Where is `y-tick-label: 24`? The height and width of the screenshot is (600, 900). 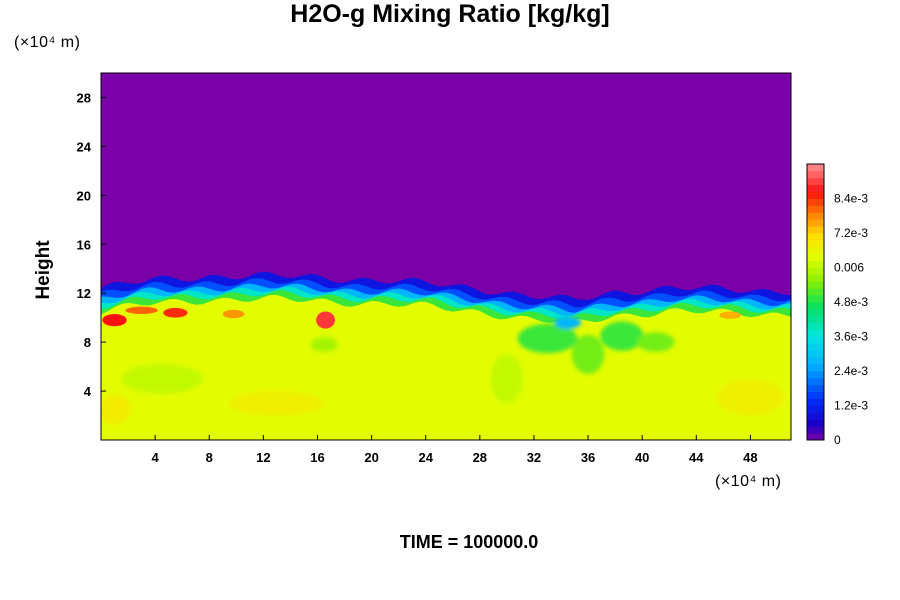 y-tick-label: 24 is located at coordinates (84, 146).